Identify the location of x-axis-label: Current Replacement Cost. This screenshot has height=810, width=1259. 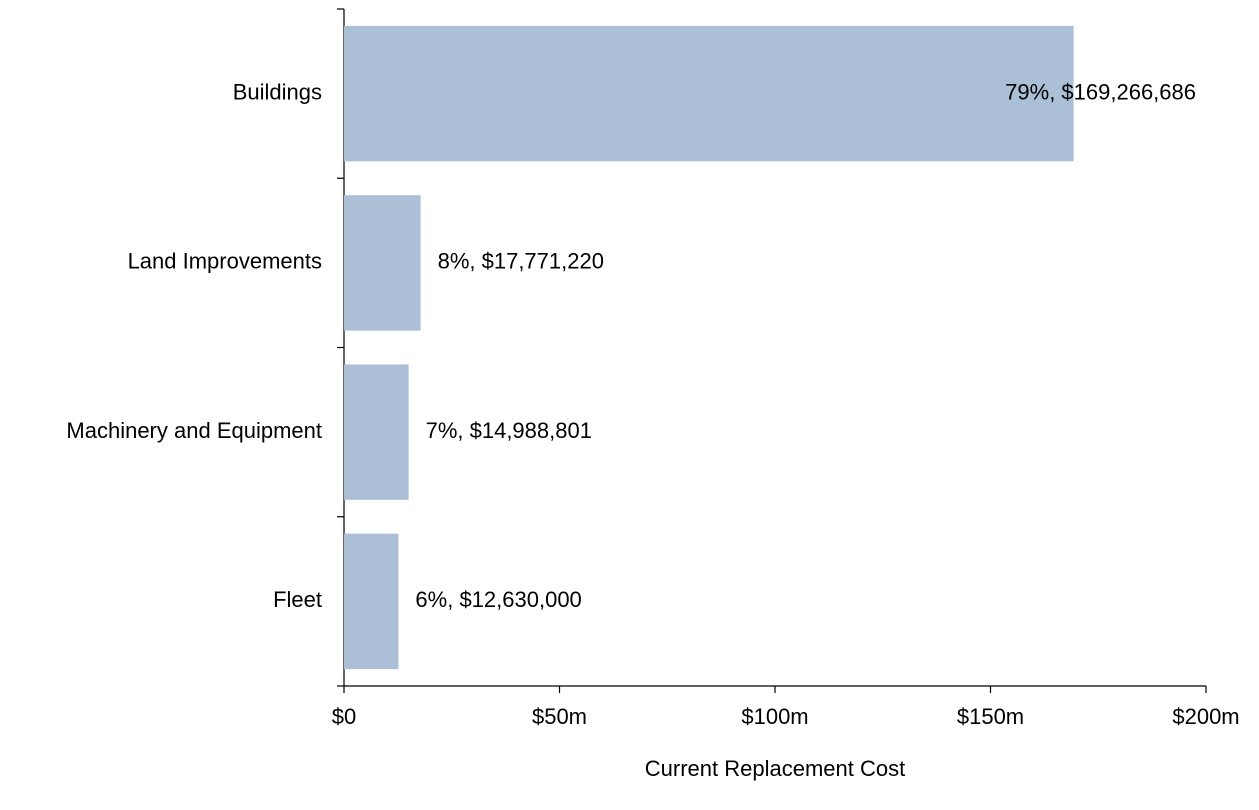
(775, 768).